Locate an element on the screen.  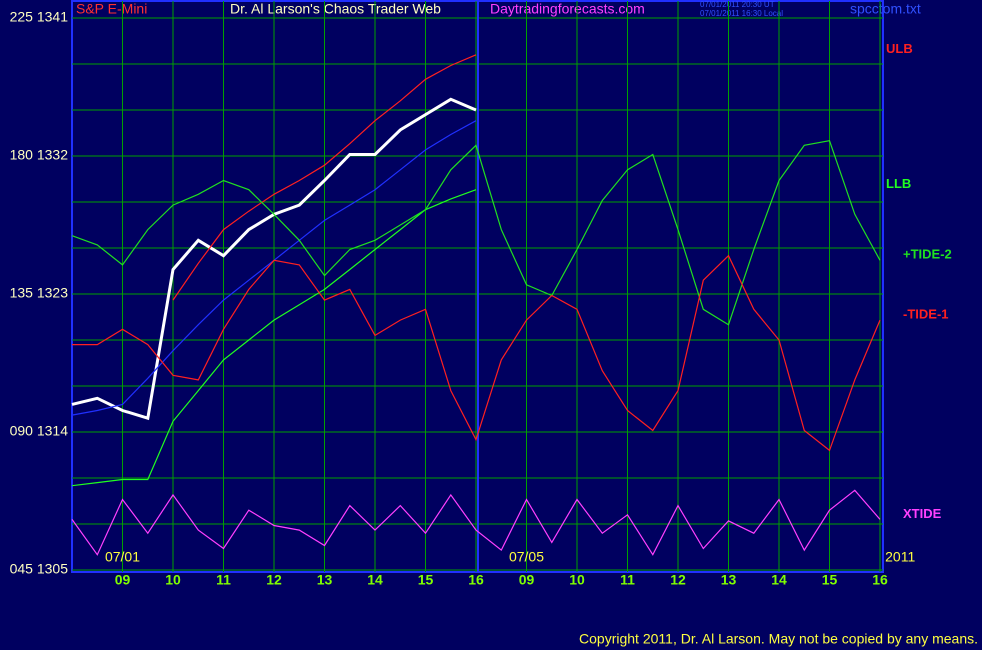
date-label: 2011 is located at coordinates (900, 557).